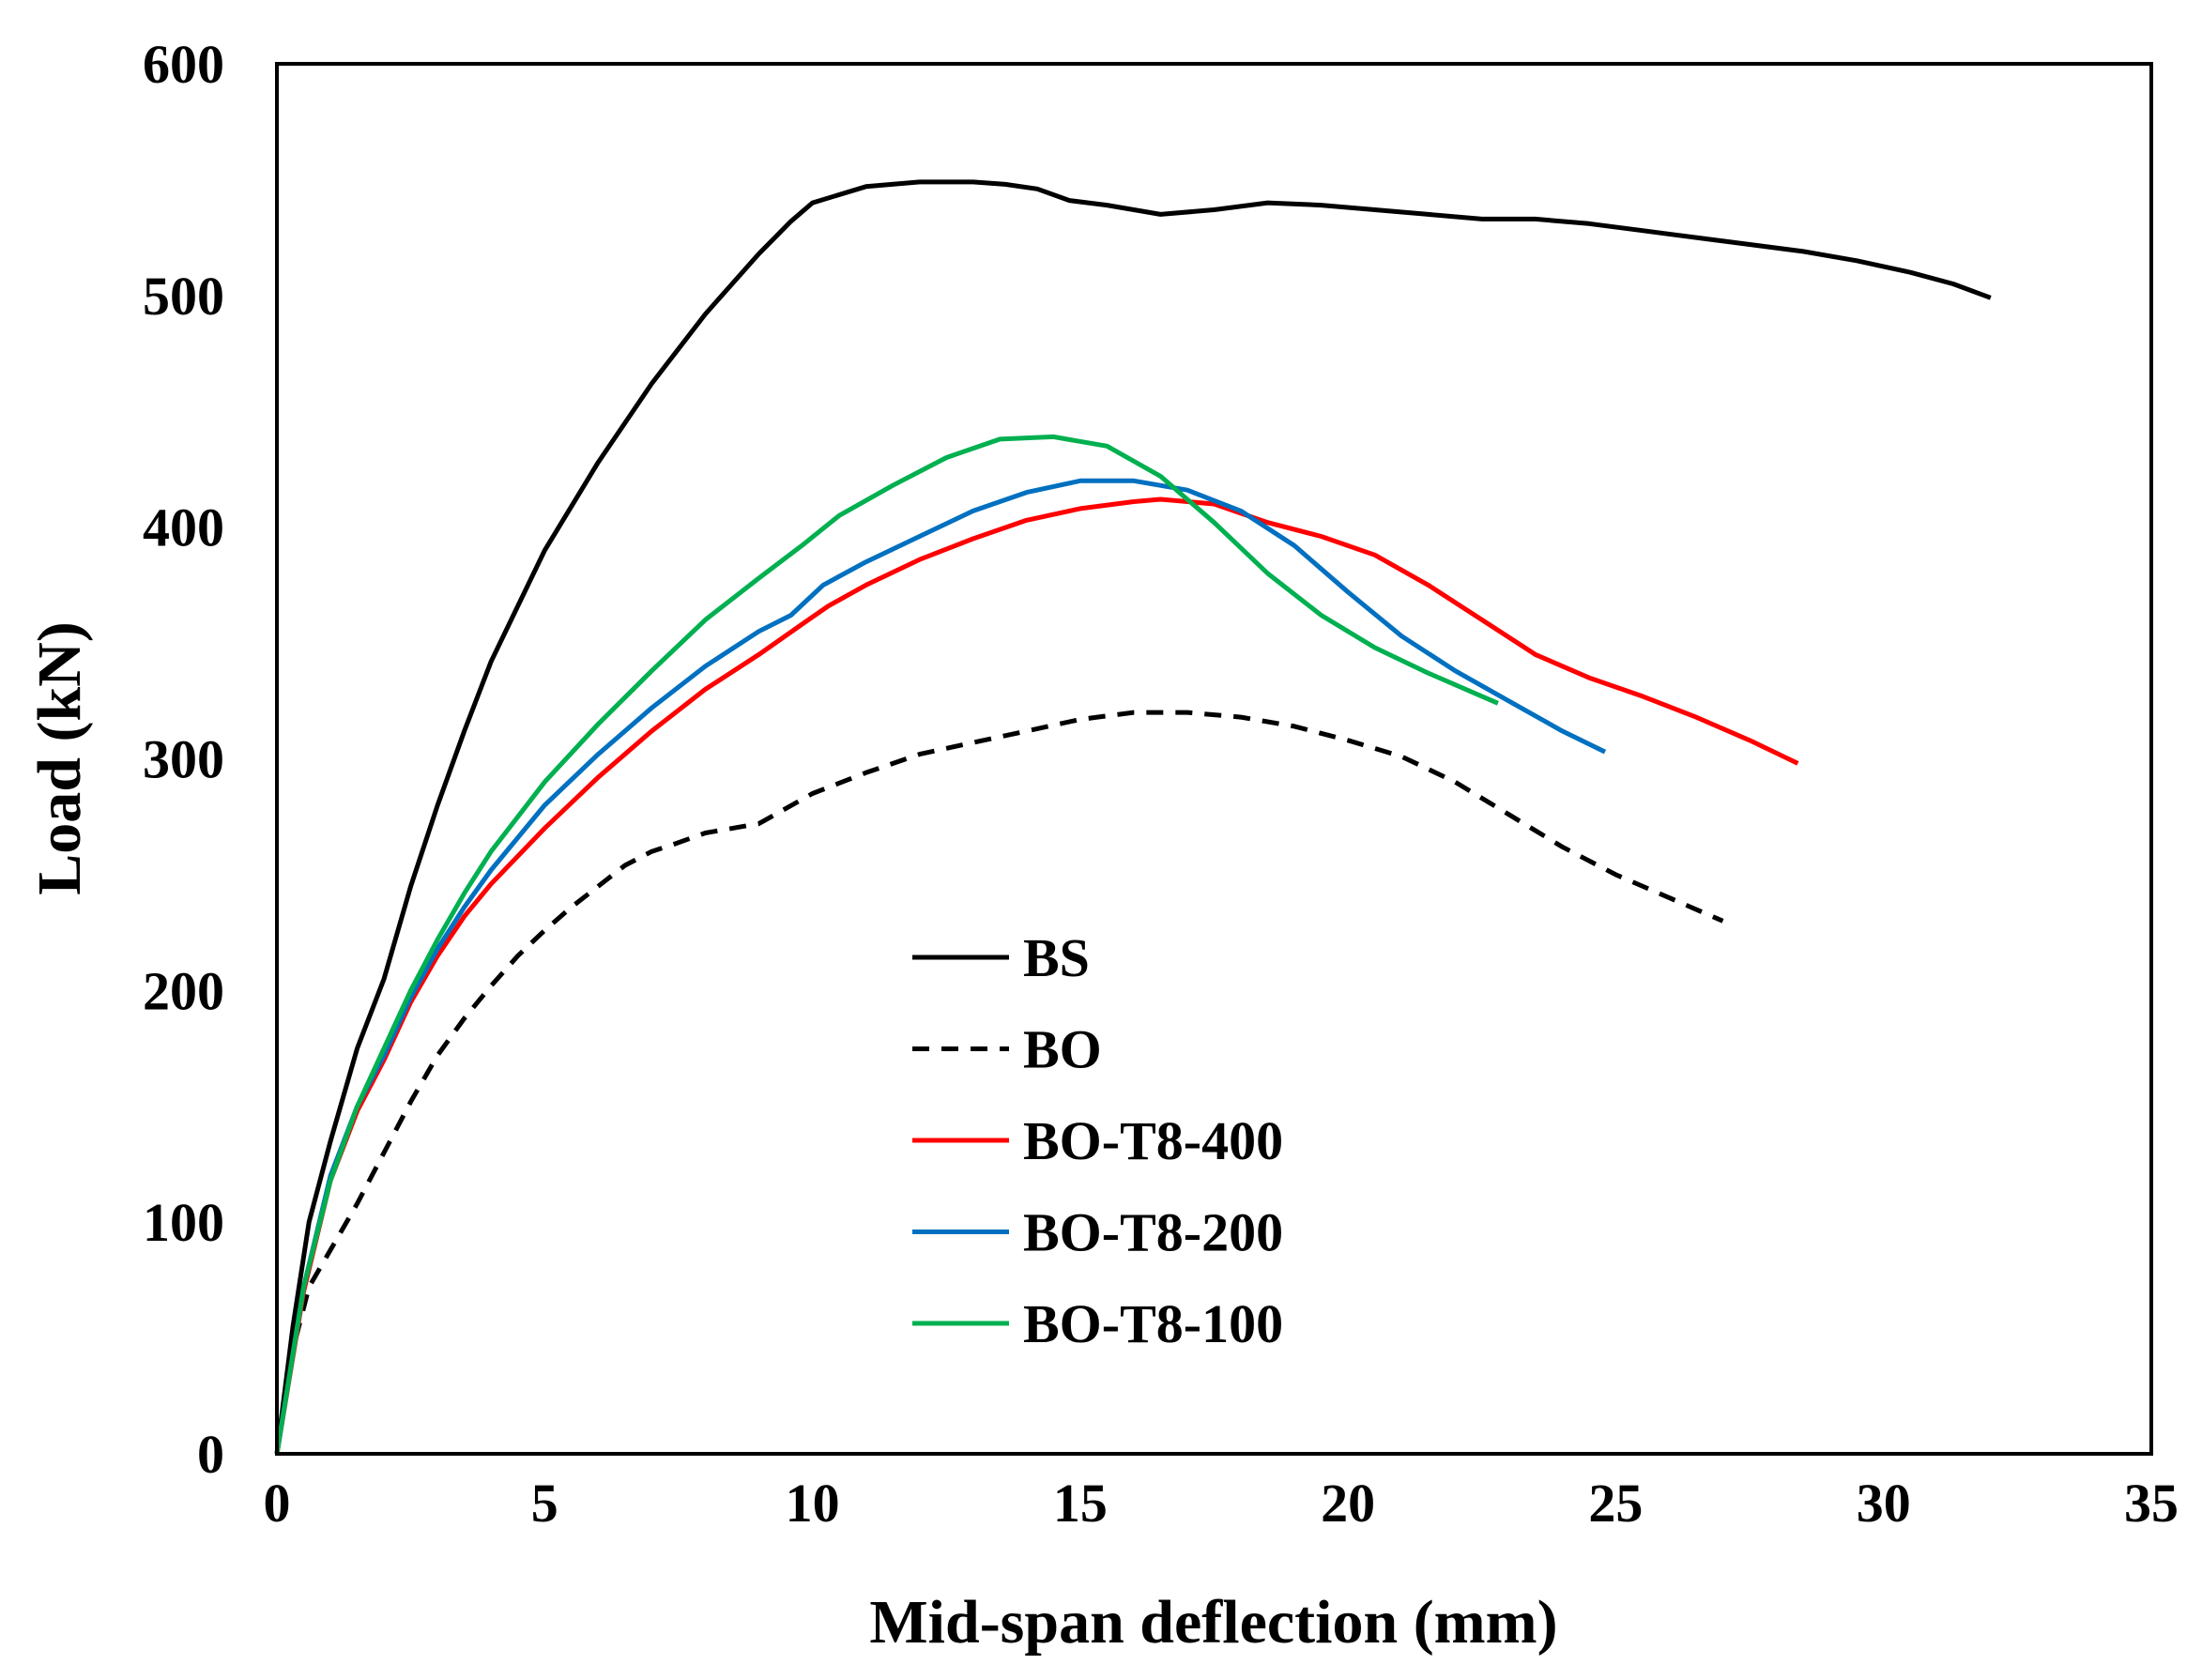 The width and height of the screenshot is (2202, 1680). What do you see at coordinates (183, 991) in the screenshot?
I see `y-tick-label: 200` at bounding box center [183, 991].